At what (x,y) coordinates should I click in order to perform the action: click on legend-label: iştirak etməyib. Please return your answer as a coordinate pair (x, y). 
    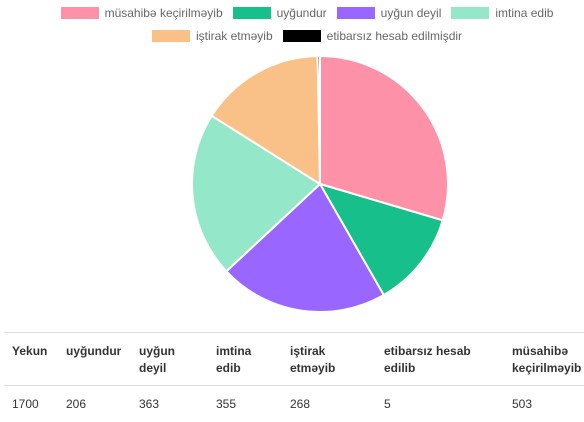
    Looking at the image, I should click on (234, 36).